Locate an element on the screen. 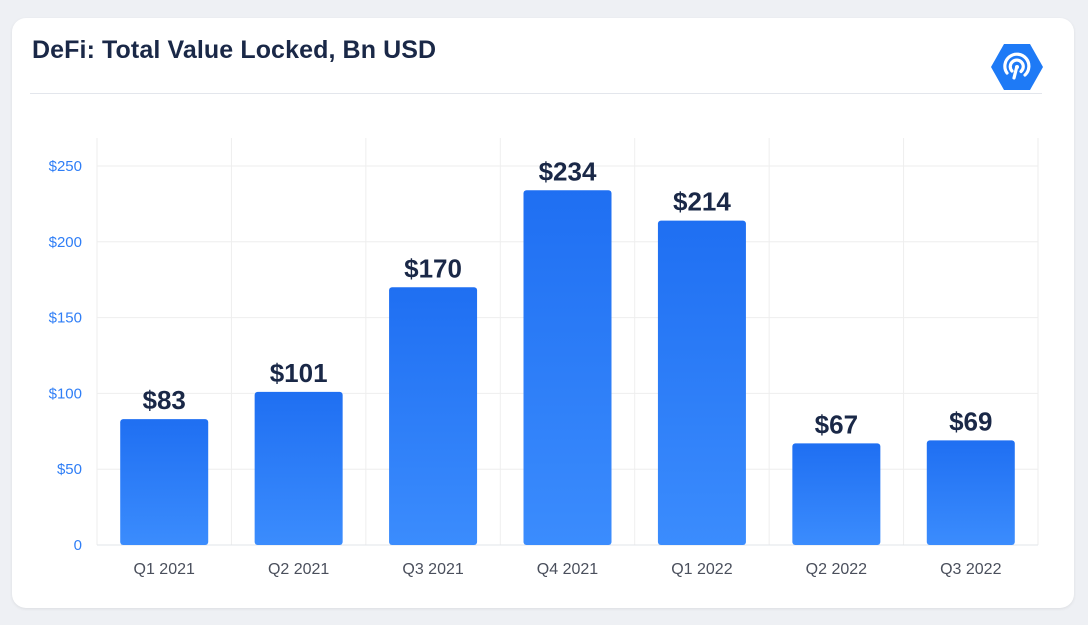 Image resolution: width=1088 pixels, height=625 pixels. x-category-label: Q3 2022 is located at coordinates (970, 569).